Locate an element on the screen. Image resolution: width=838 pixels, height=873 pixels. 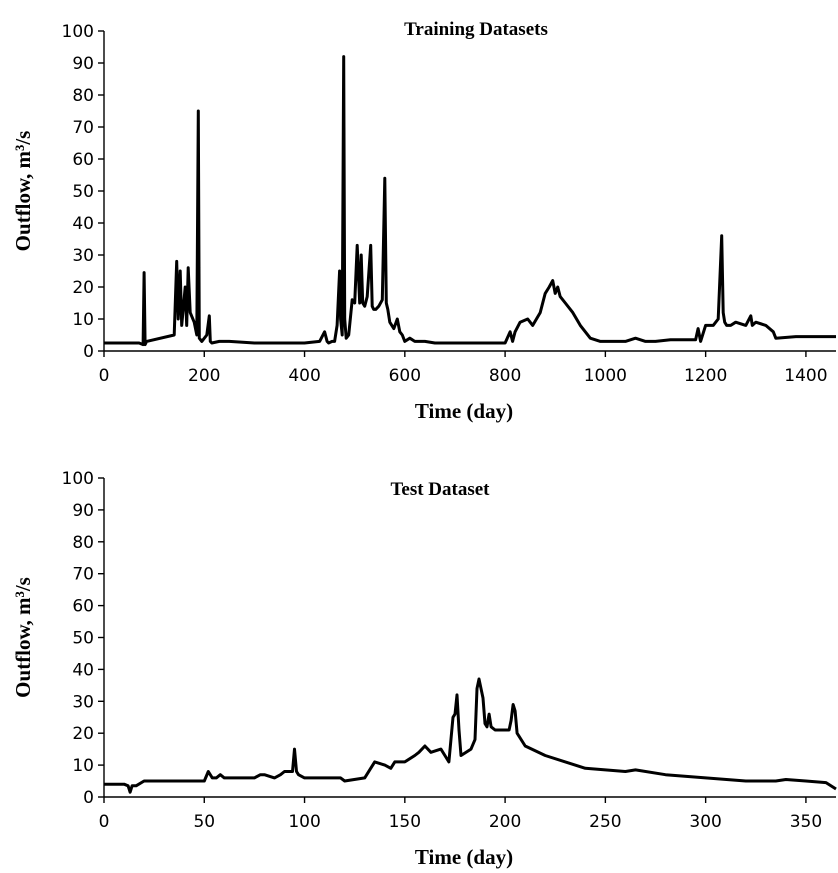
x-tick-label: 100 is located at coordinates (304, 822).